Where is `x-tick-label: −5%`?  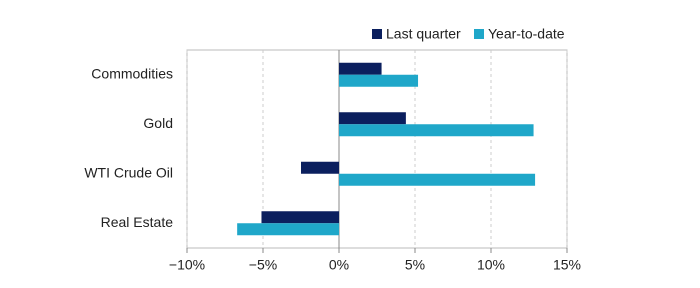
x-tick-label: −5% is located at coordinates (263, 265).